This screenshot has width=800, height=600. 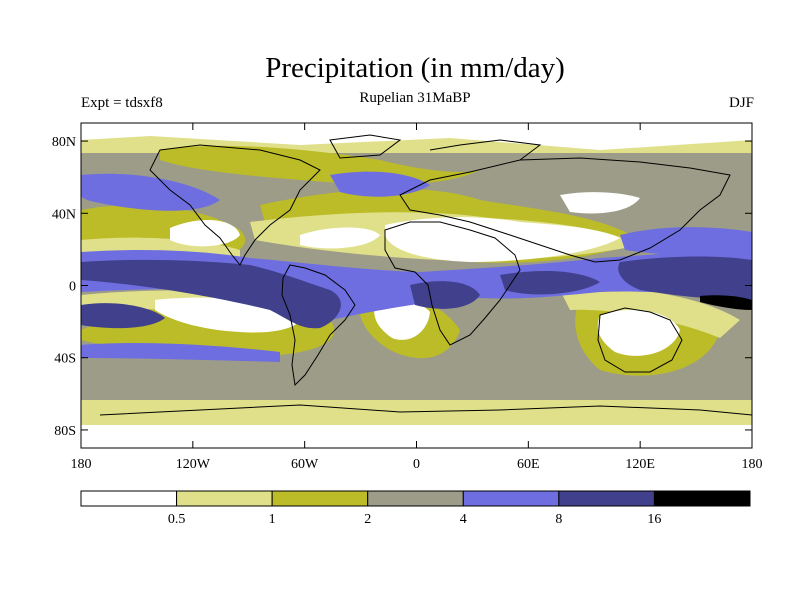 What do you see at coordinates (64, 142) in the screenshot?
I see `lat-tick-label: 80N` at bounding box center [64, 142].